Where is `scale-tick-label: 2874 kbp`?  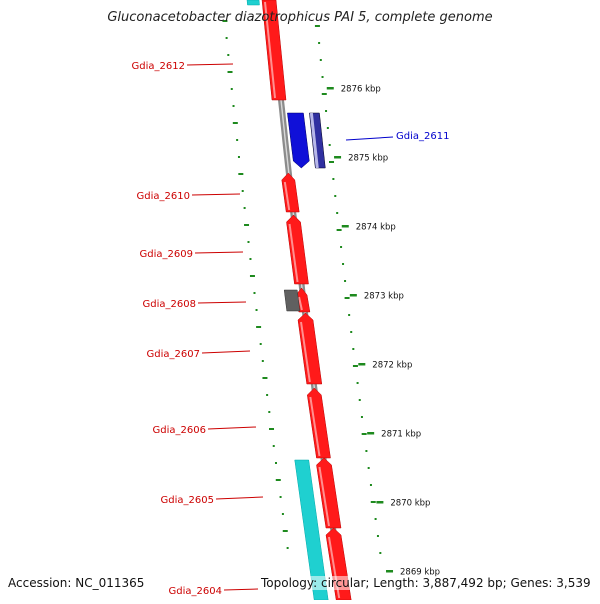 scale-tick-label: 2874 kbp is located at coordinates (376, 228).